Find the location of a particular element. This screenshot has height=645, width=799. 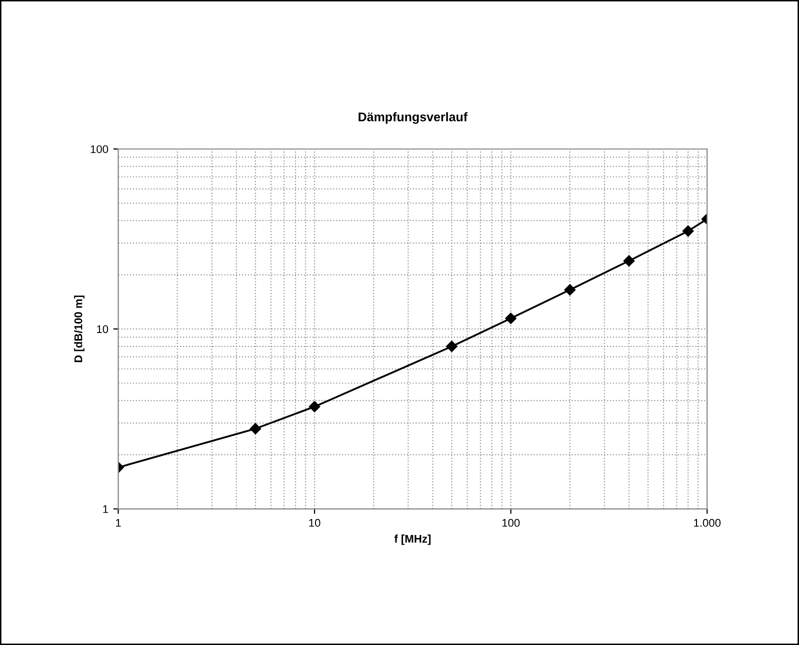

x-tick-label: 100 is located at coordinates (511, 522).